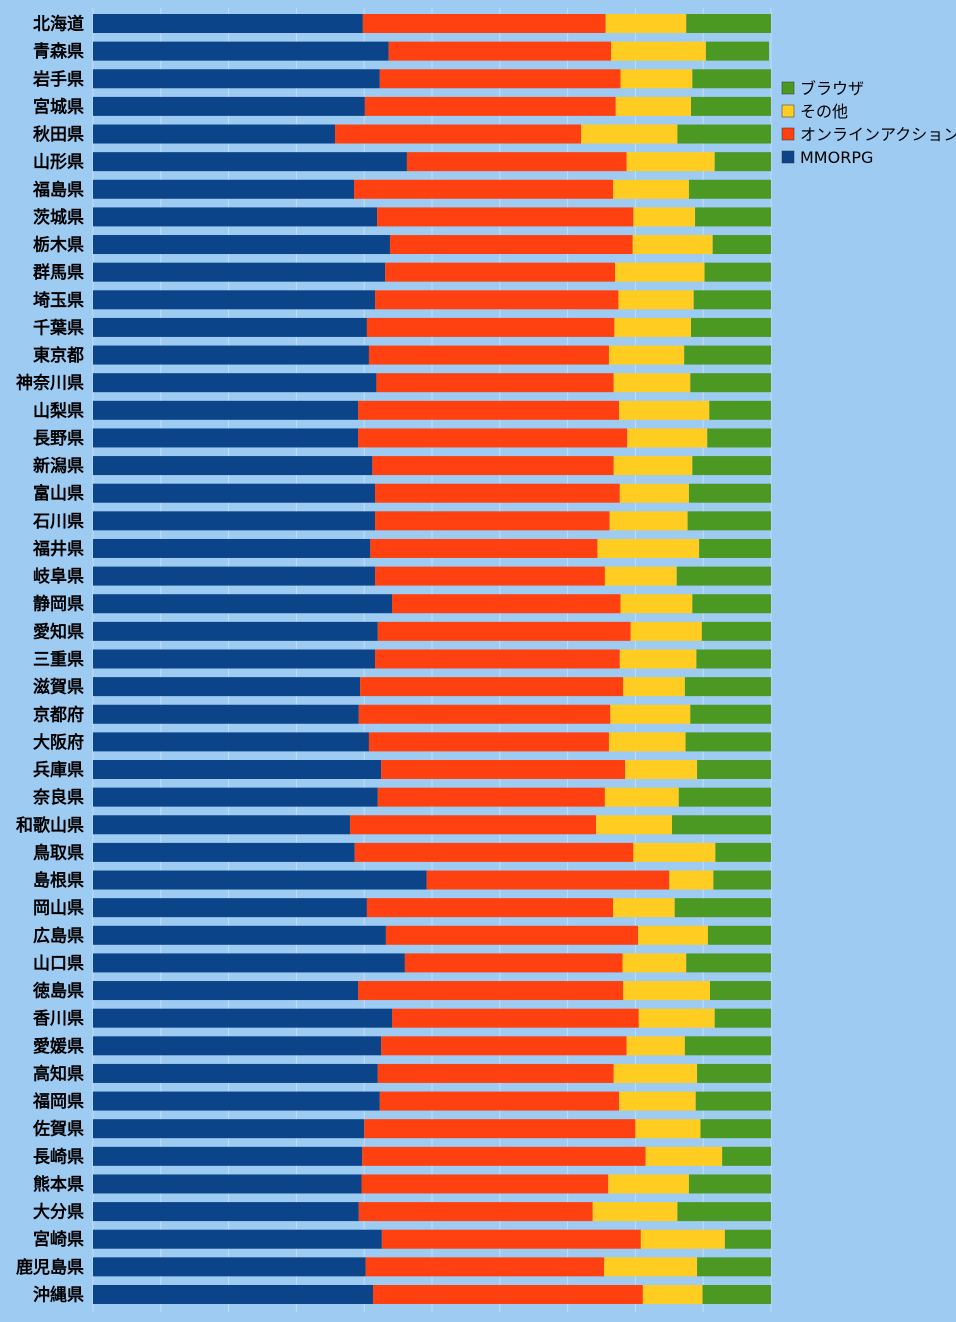  I want to click on category-label: 佐賀県, so click(58, 1129).